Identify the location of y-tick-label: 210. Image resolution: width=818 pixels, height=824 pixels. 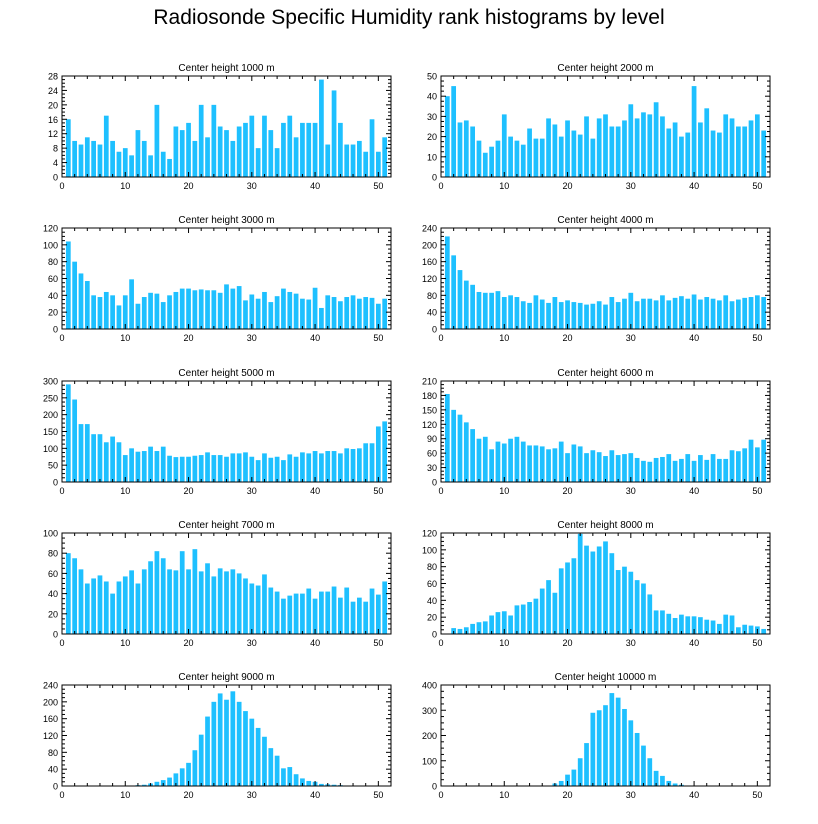
(429, 382).